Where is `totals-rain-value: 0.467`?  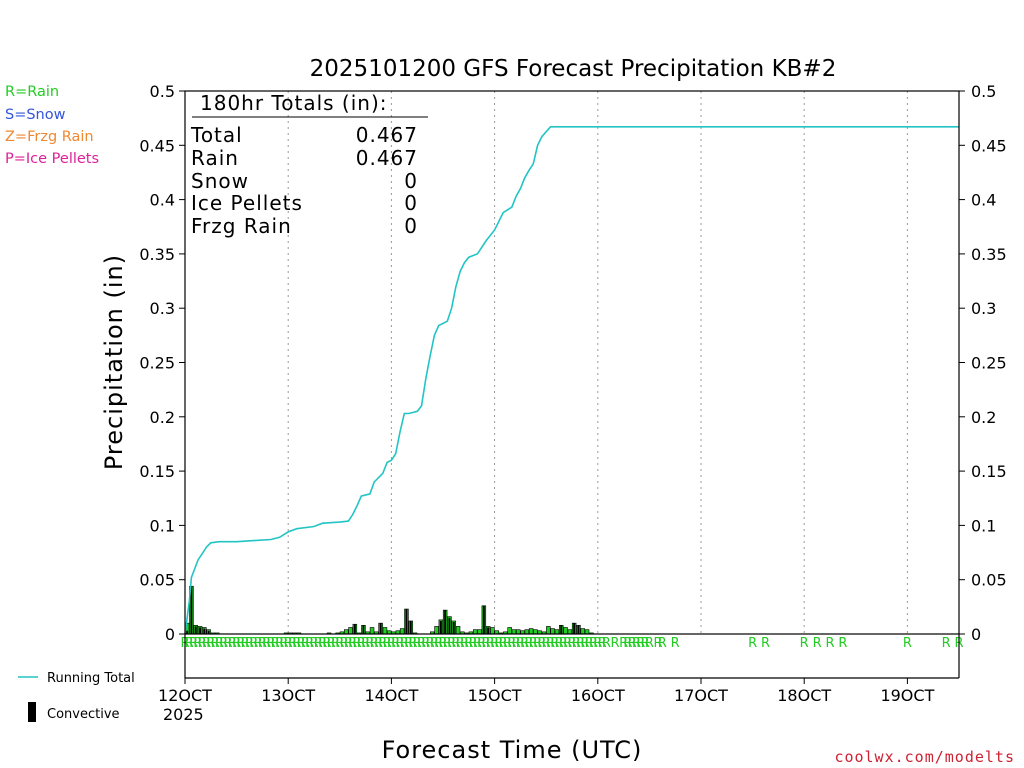 totals-rain-value: 0.467 is located at coordinates (387, 158).